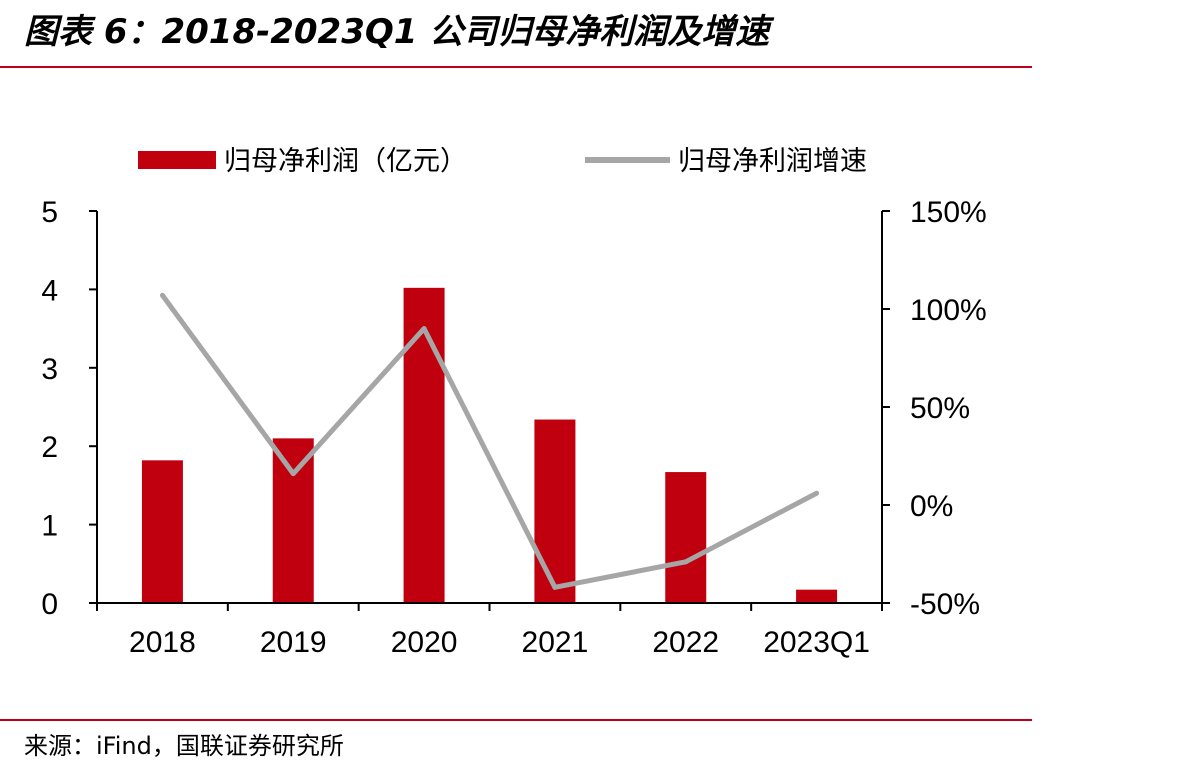 Image resolution: width=1186 pixels, height=774 pixels. What do you see at coordinates (293, 520) in the screenshot?
I see `bar-2019` at bounding box center [293, 520].